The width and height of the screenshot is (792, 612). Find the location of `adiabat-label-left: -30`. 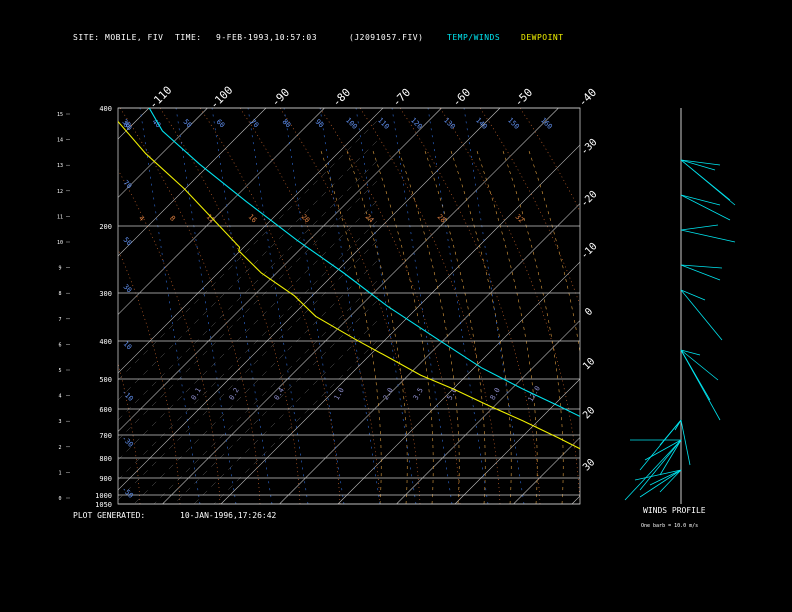

adiabat-label-left: -30 is located at coordinates (127, 441).